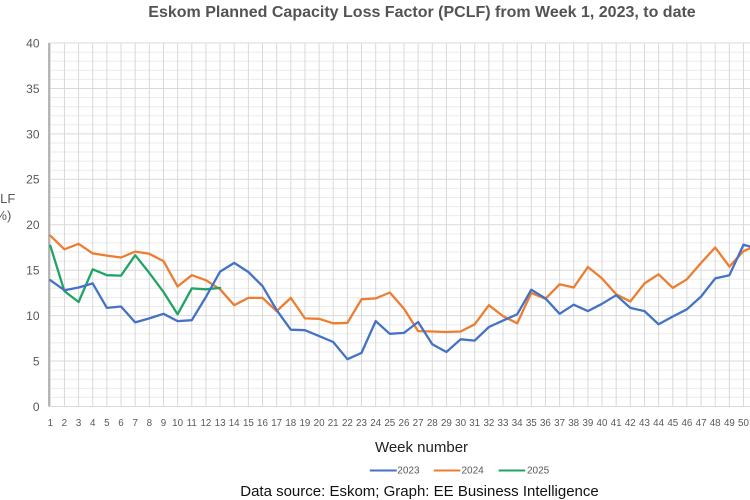 This screenshot has width=750, height=500. Describe the element at coordinates (686, 423) in the screenshot. I see `svg-text: 46` at that location.